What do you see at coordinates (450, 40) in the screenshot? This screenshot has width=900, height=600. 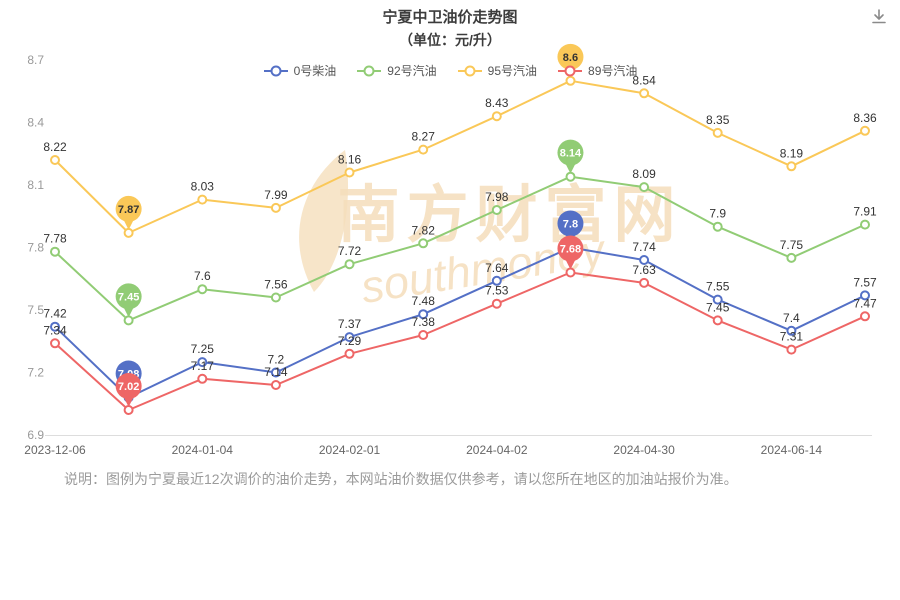 I see `unit-label: （单位：元/升）` at bounding box center [450, 40].